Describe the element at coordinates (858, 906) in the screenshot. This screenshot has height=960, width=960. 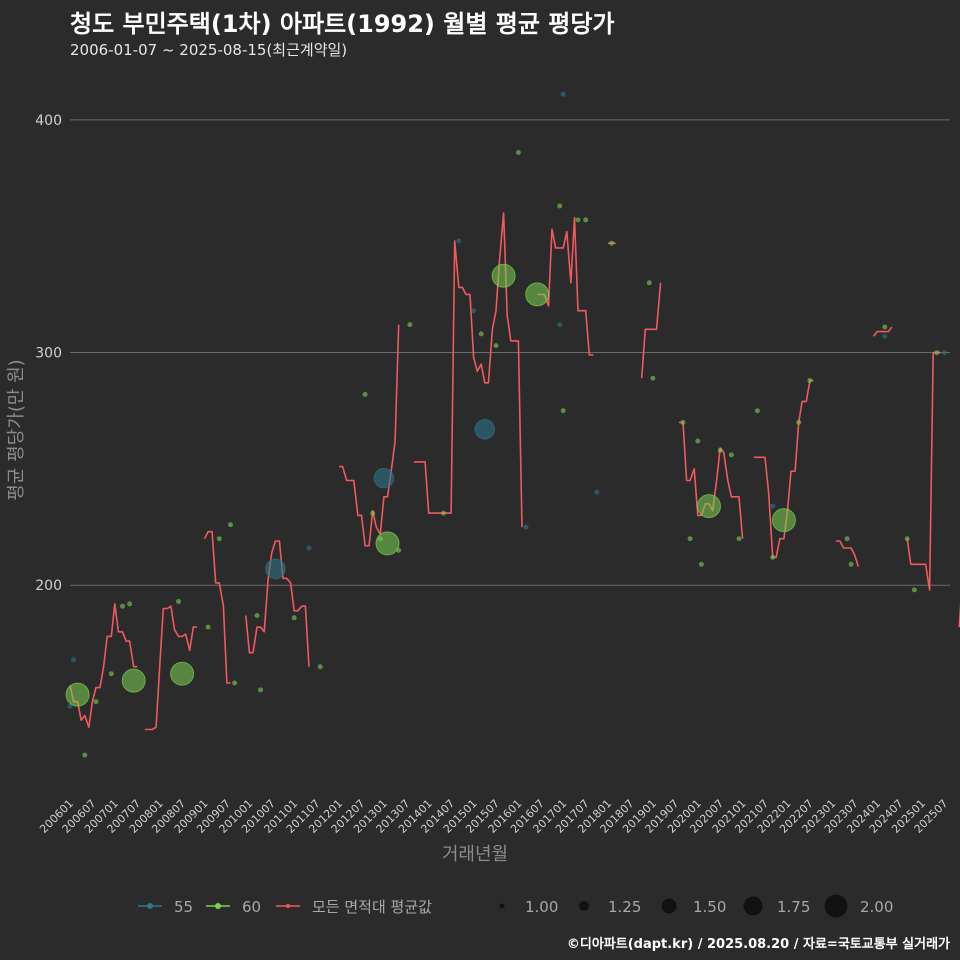
I see `legend-size-2.00: 2.00` at that location.